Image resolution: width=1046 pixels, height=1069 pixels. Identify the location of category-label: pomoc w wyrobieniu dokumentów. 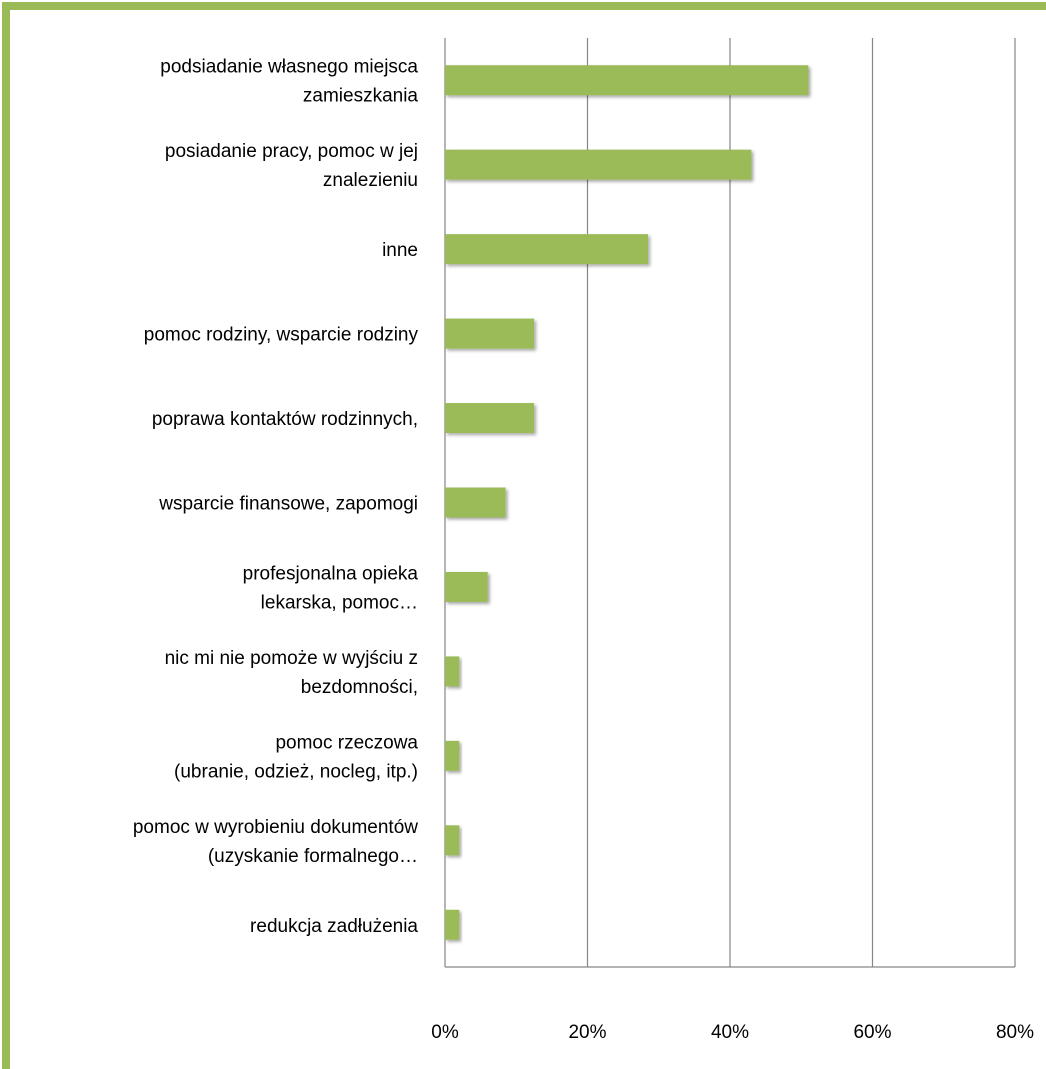
(275, 827).